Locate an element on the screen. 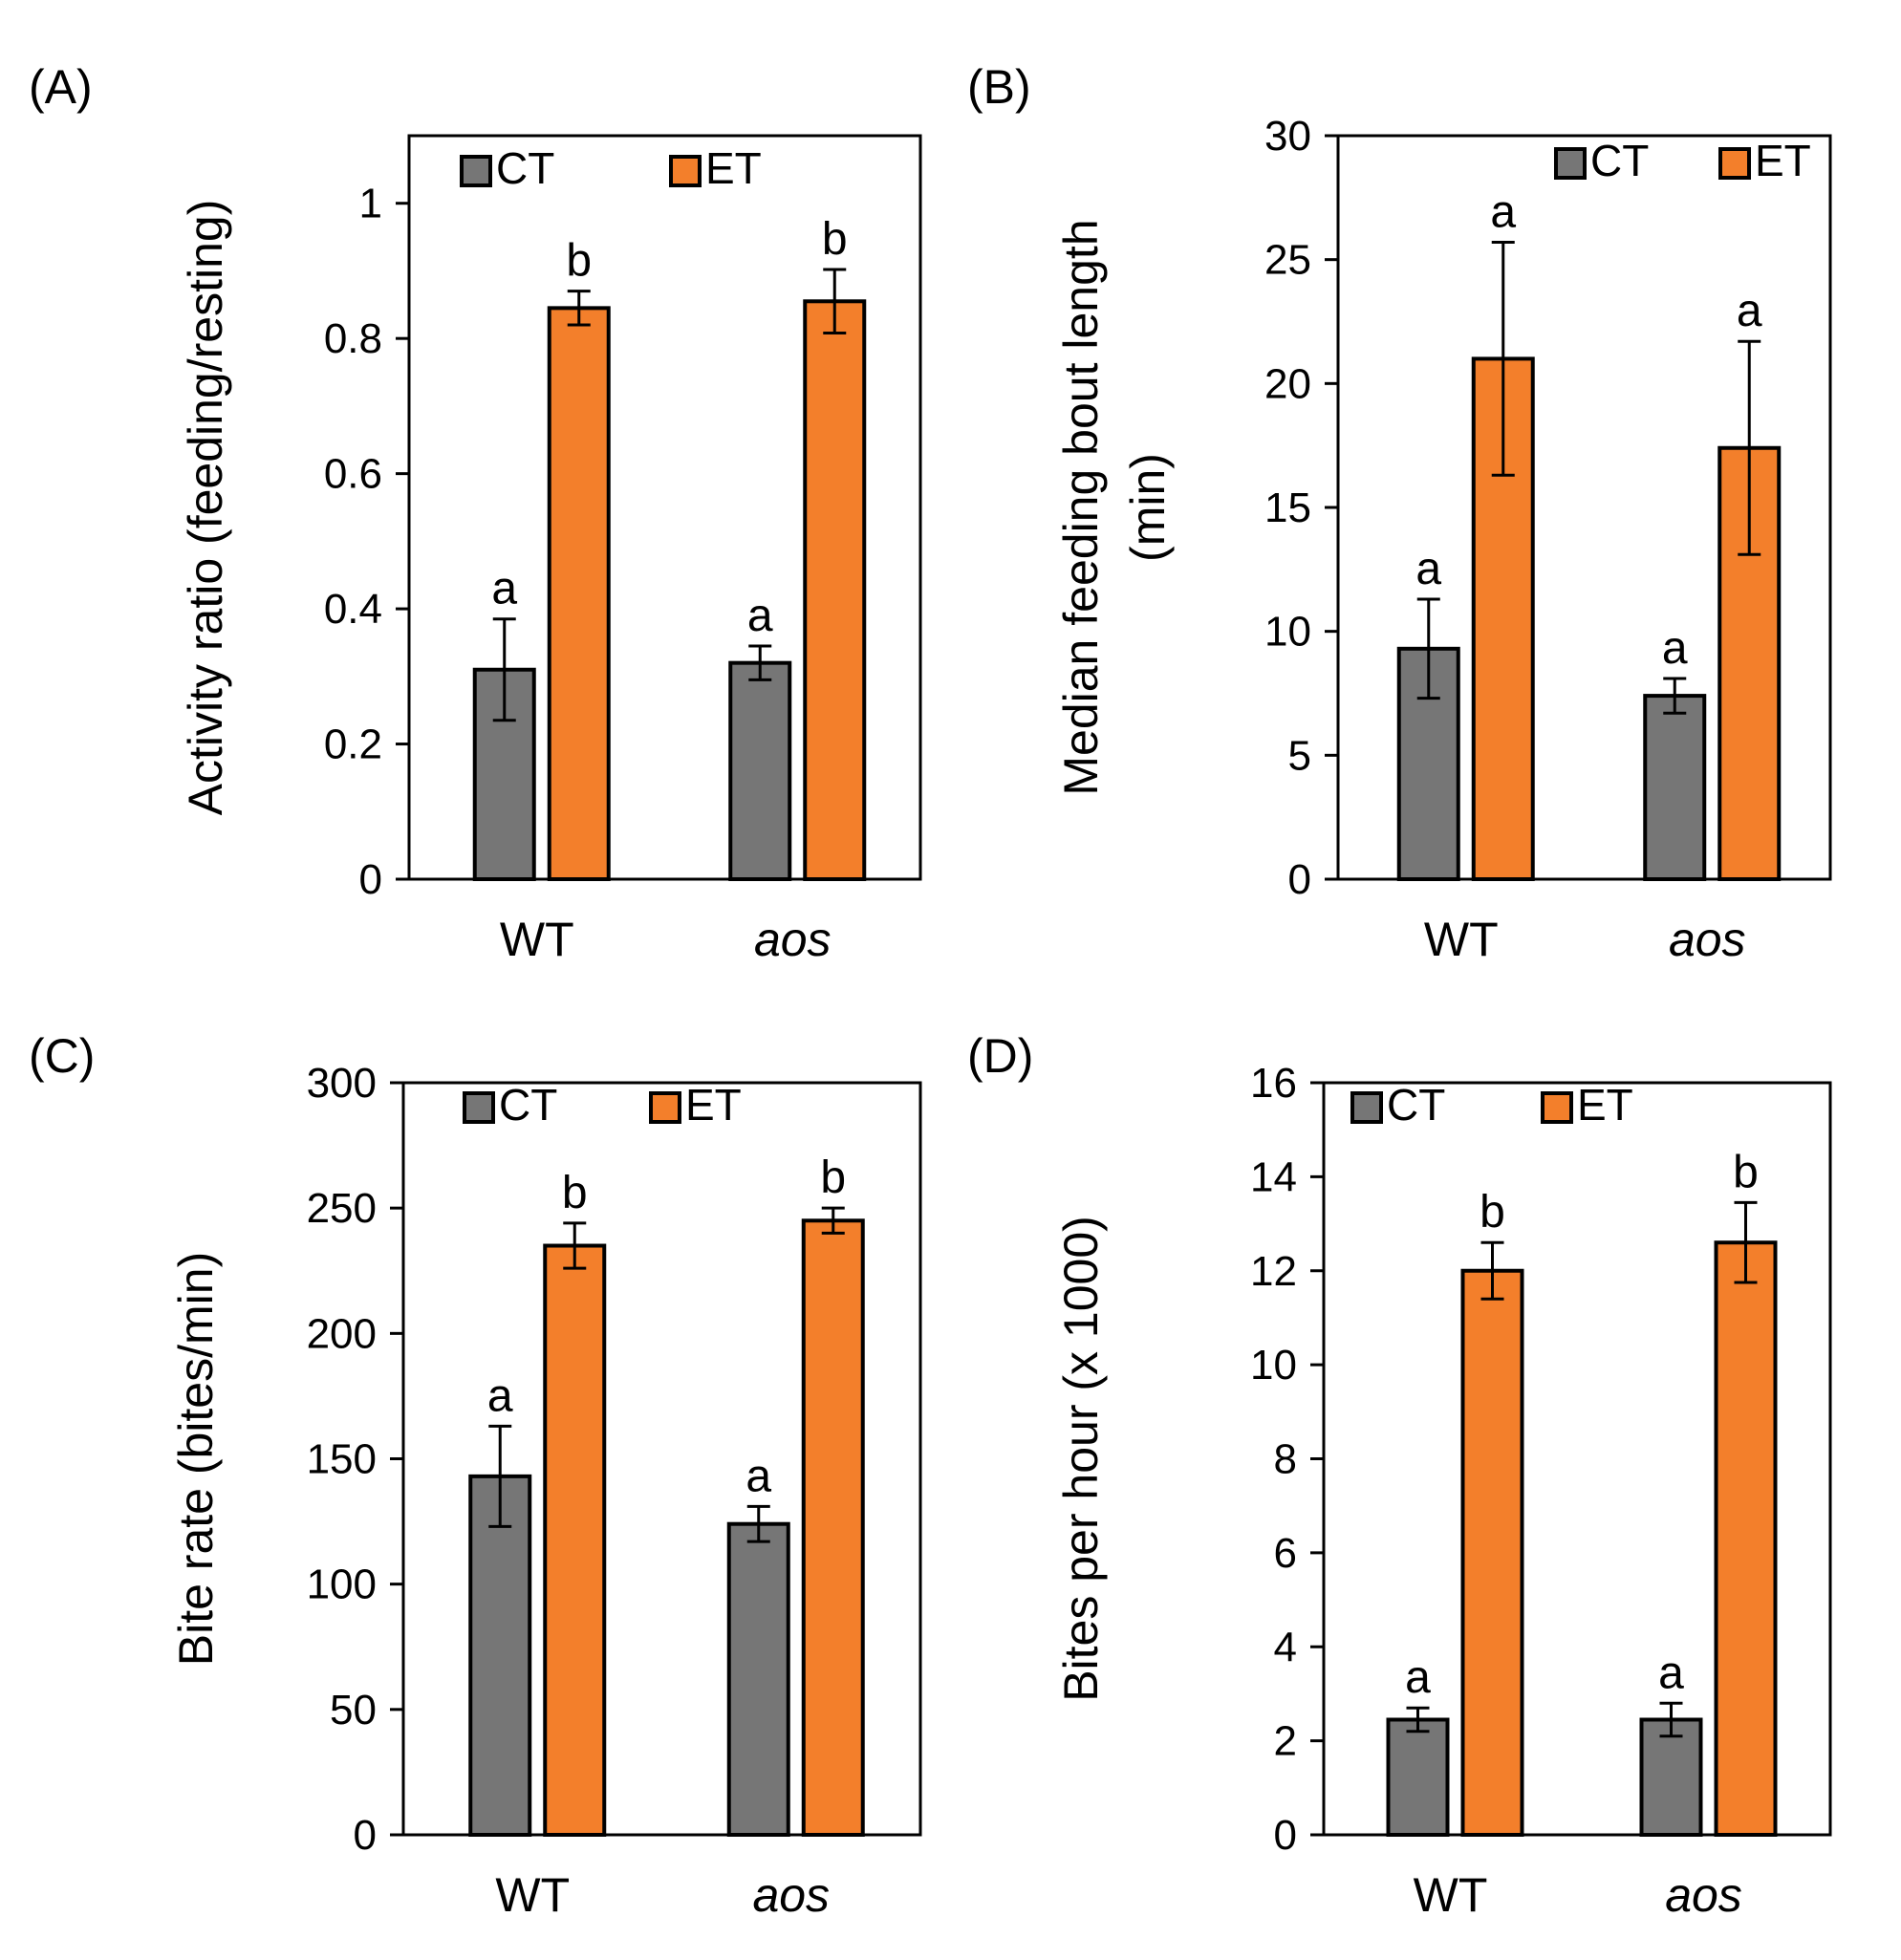 Image resolution: width=1901 pixels, height=1960 pixels. plot-frame is located at coordinates (664, 507).